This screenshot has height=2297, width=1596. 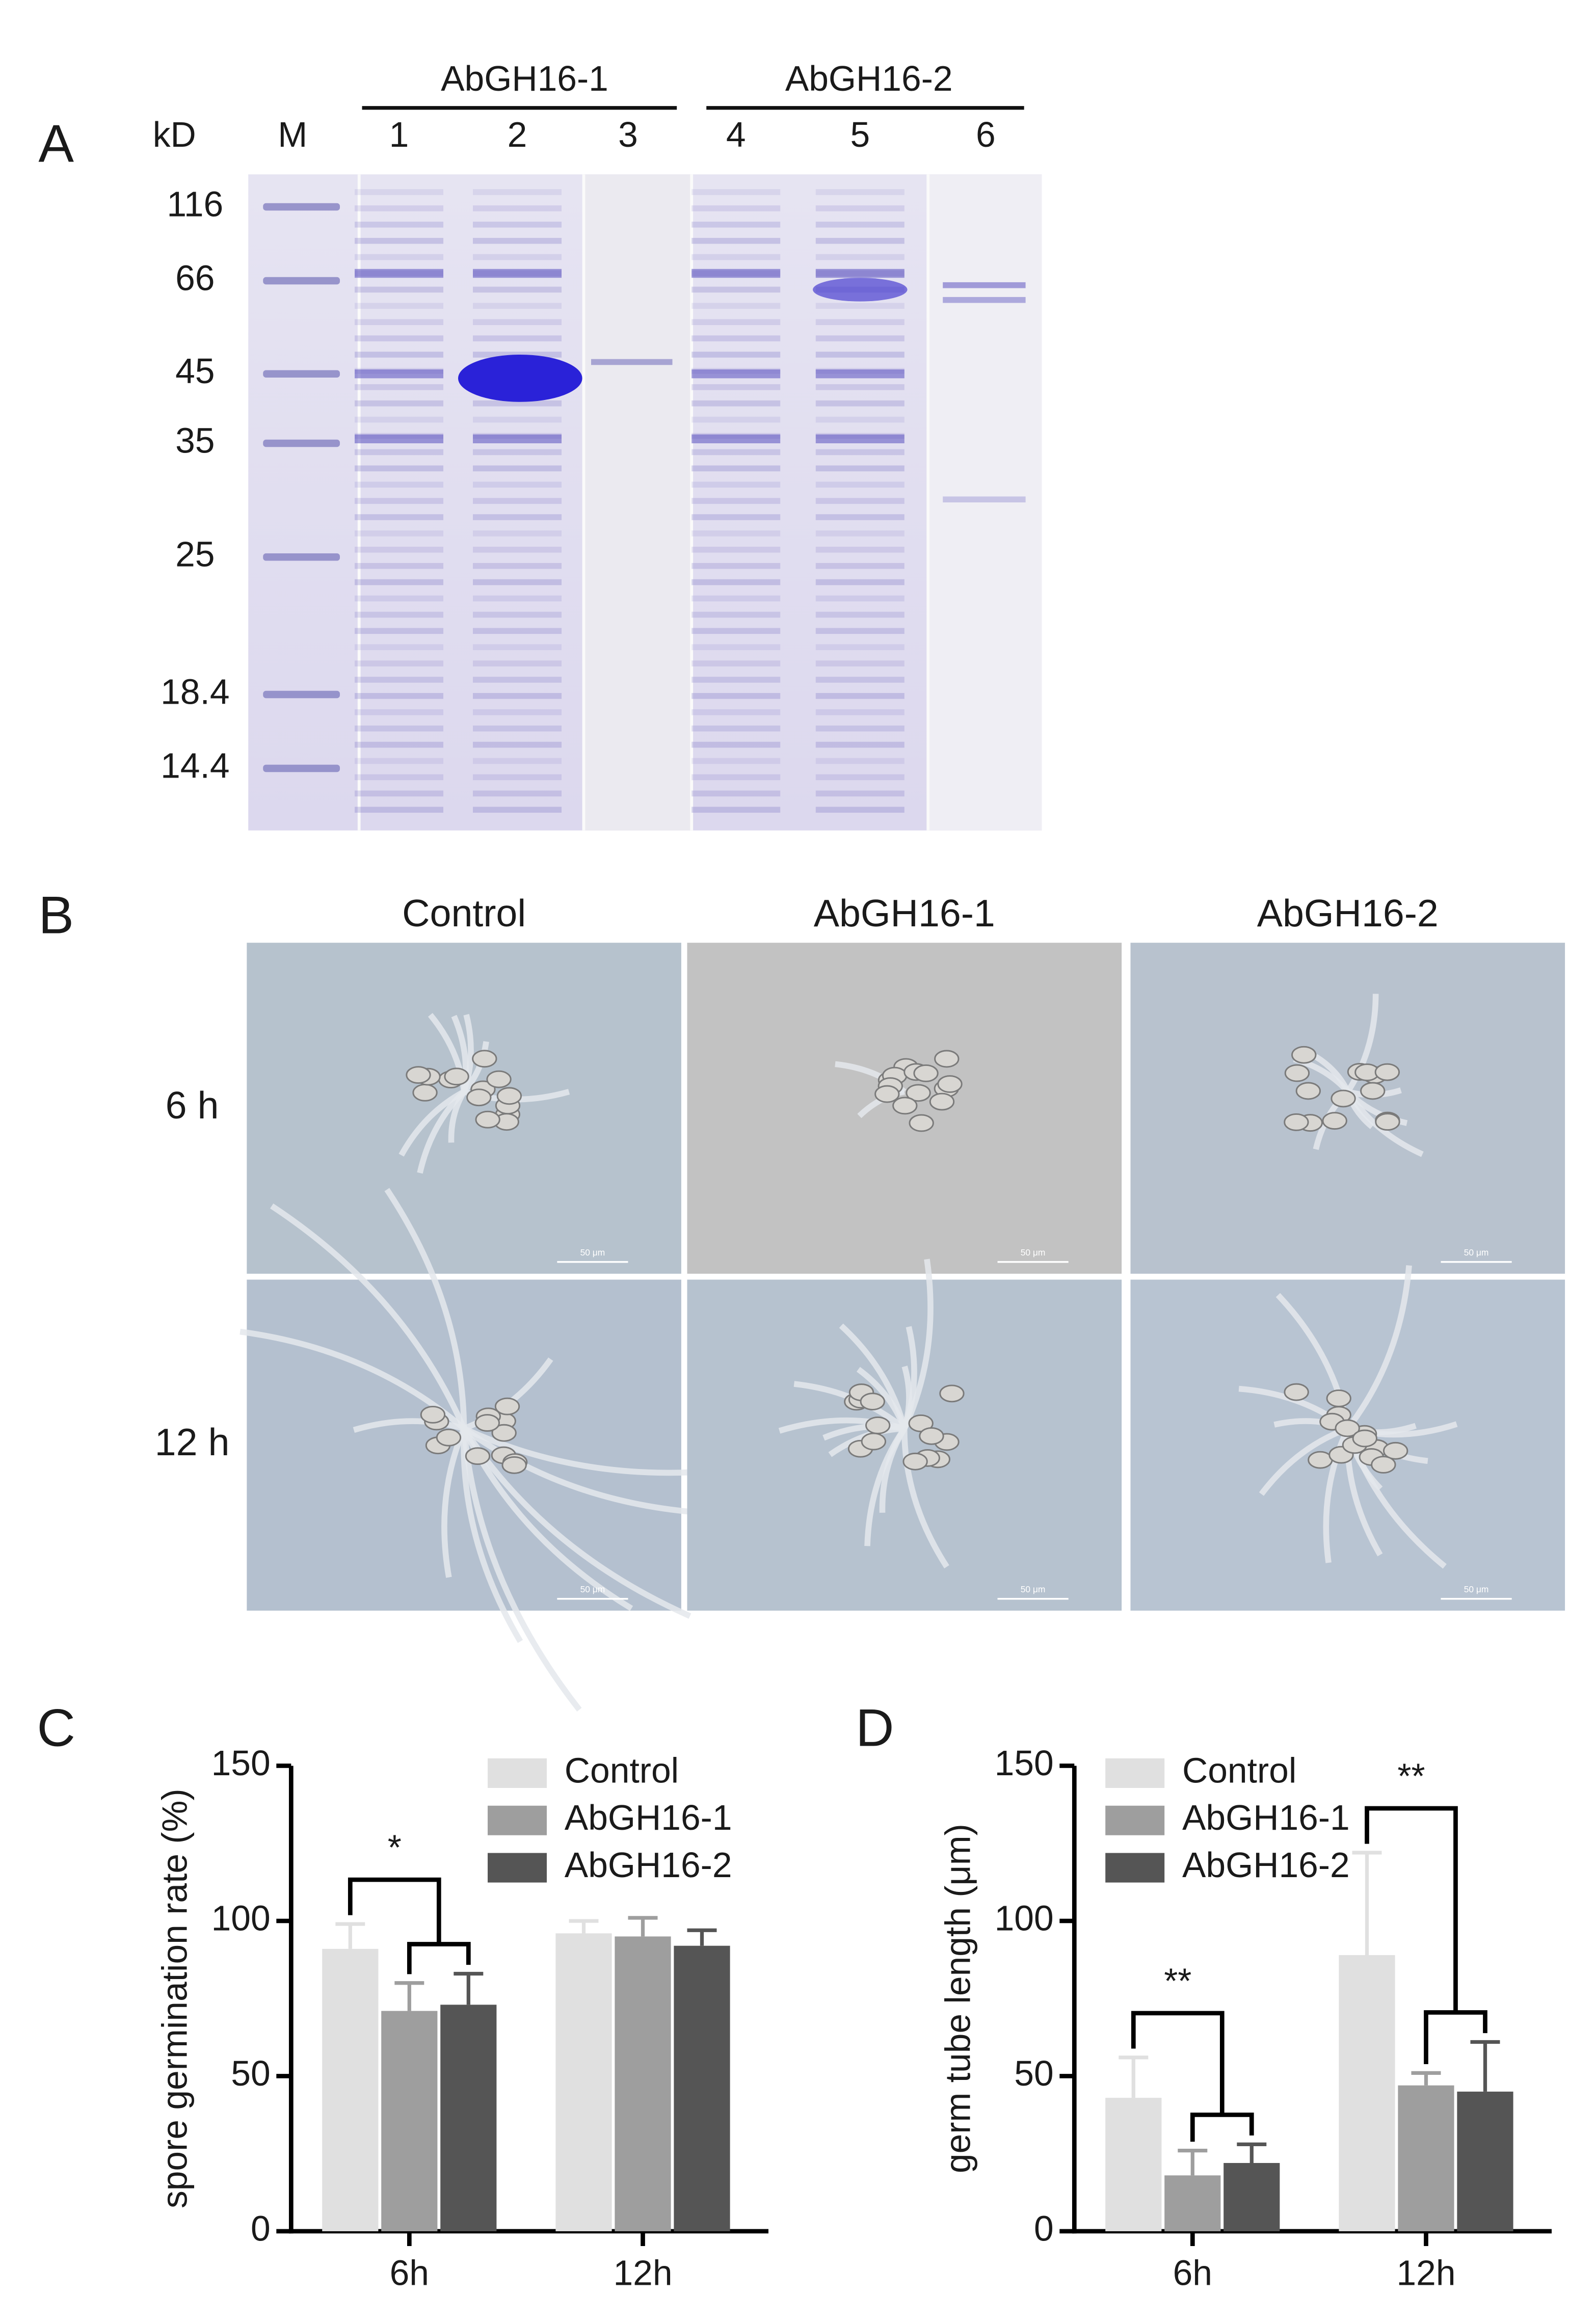 I want to click on x-tick-label: 12h, so click(x=1425, y=2272).